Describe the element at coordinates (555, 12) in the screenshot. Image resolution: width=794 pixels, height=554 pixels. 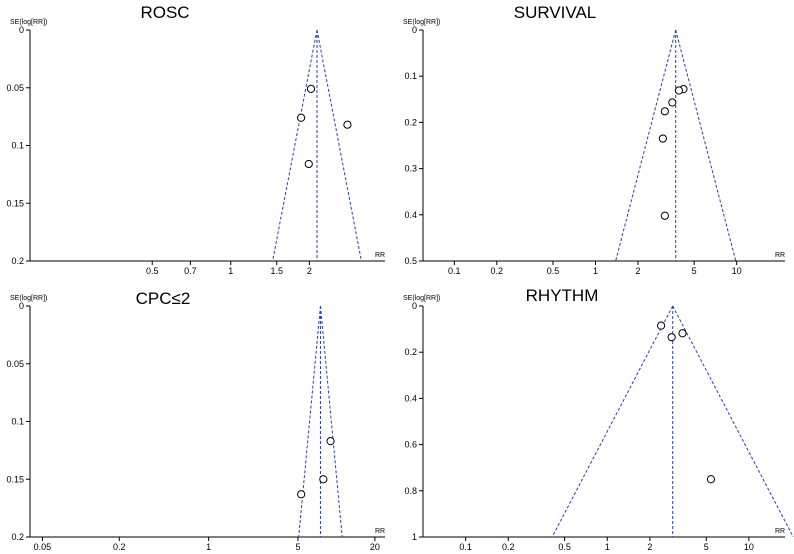
I see `chart-title: SURVIVAL` at that location.